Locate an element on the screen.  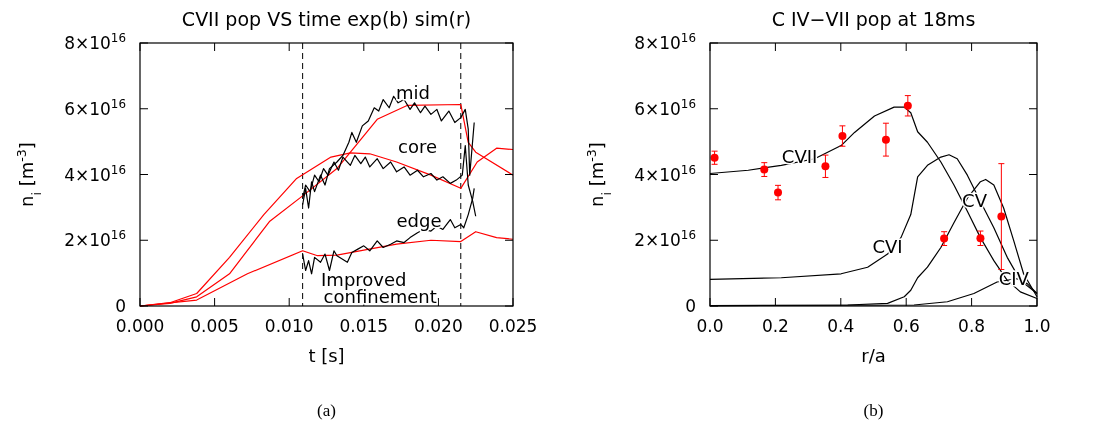
x-tick-label: 1.0 is located at coordinates (1037, 326).